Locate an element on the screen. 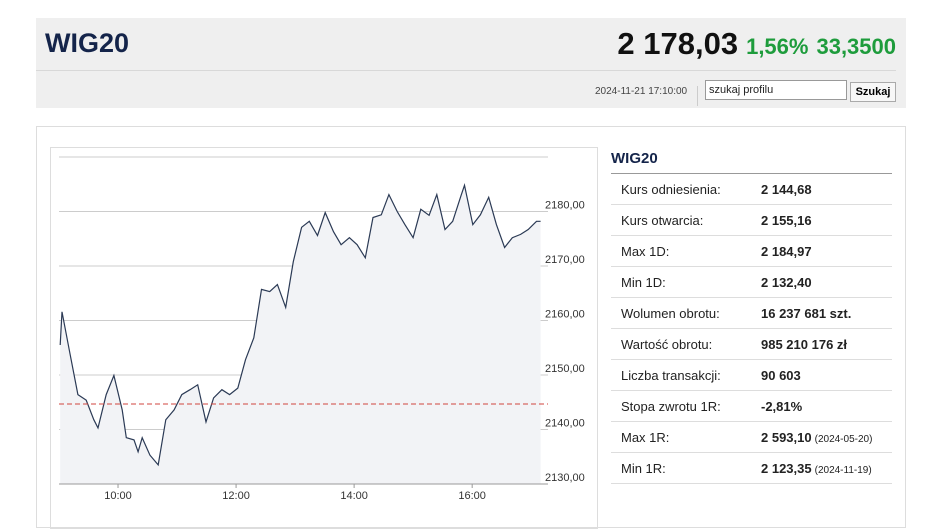  row-label: Min 1D: is located at coordinates (643, 282).